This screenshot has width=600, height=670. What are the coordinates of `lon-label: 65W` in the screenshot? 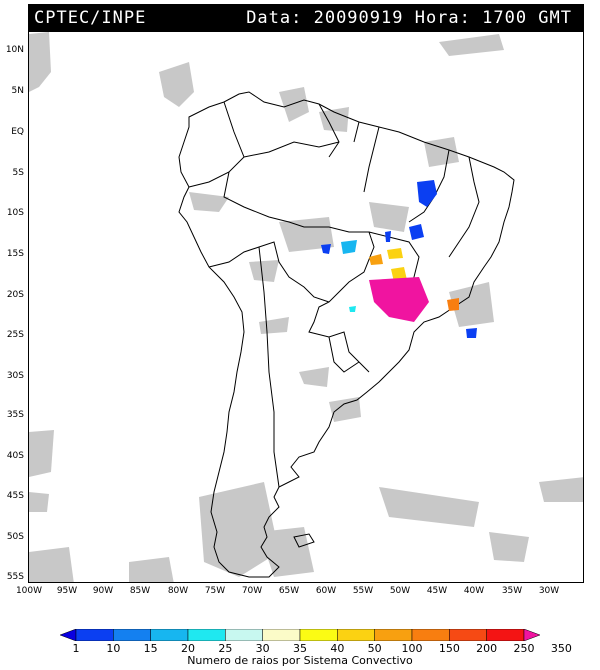 It's located at (289, 591).